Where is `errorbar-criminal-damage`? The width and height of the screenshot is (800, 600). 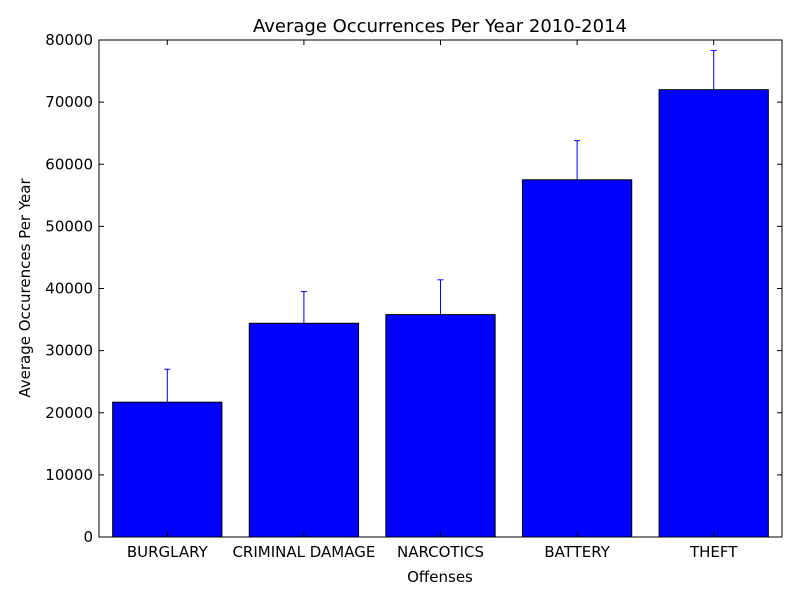
errorbar-criminal-damage is located at coordinates (303, 307).